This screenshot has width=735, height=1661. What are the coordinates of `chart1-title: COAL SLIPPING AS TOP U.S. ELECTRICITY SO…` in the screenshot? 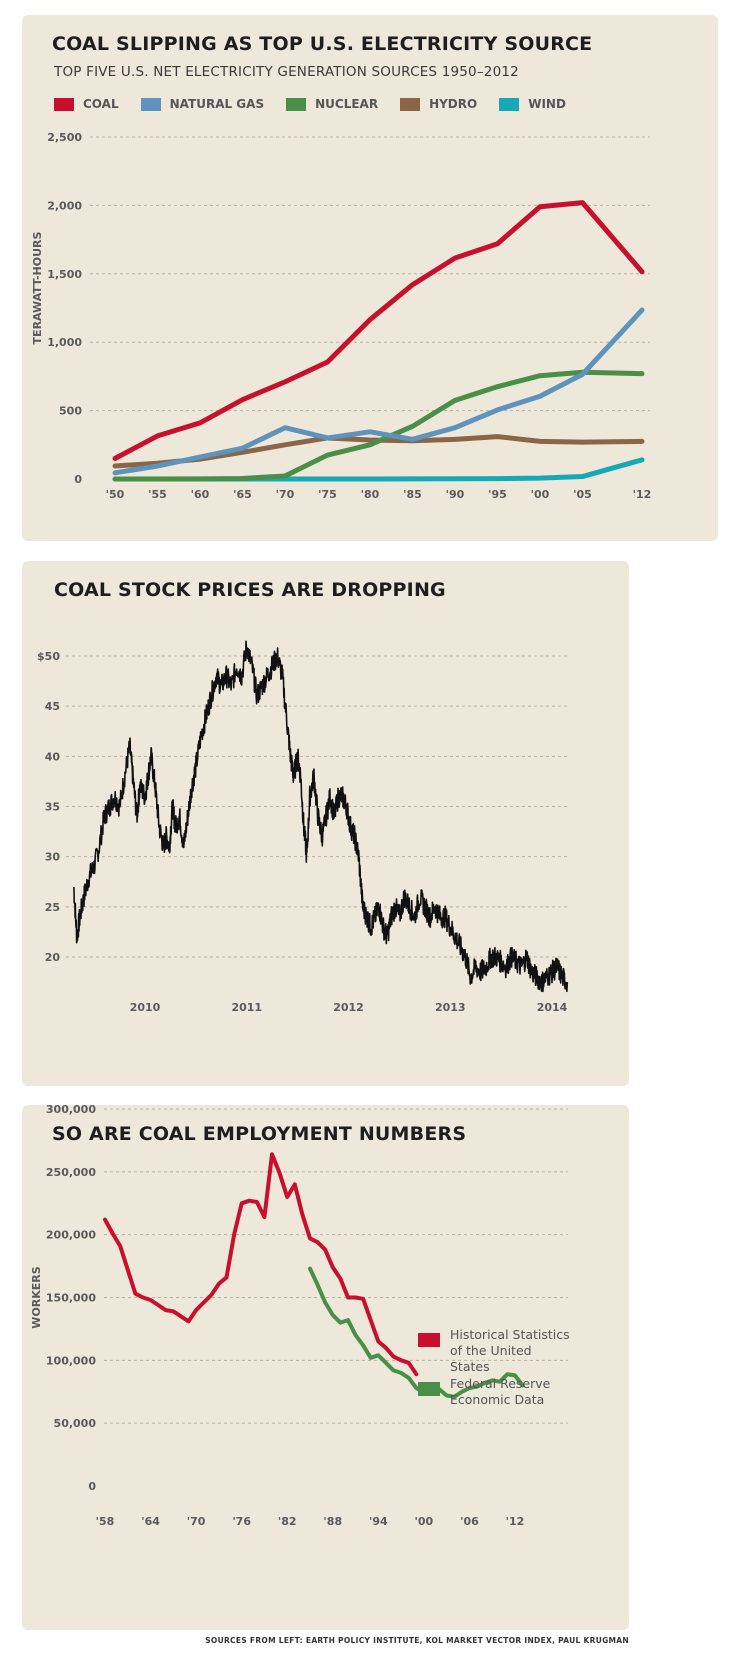 It's located at (322, 44).